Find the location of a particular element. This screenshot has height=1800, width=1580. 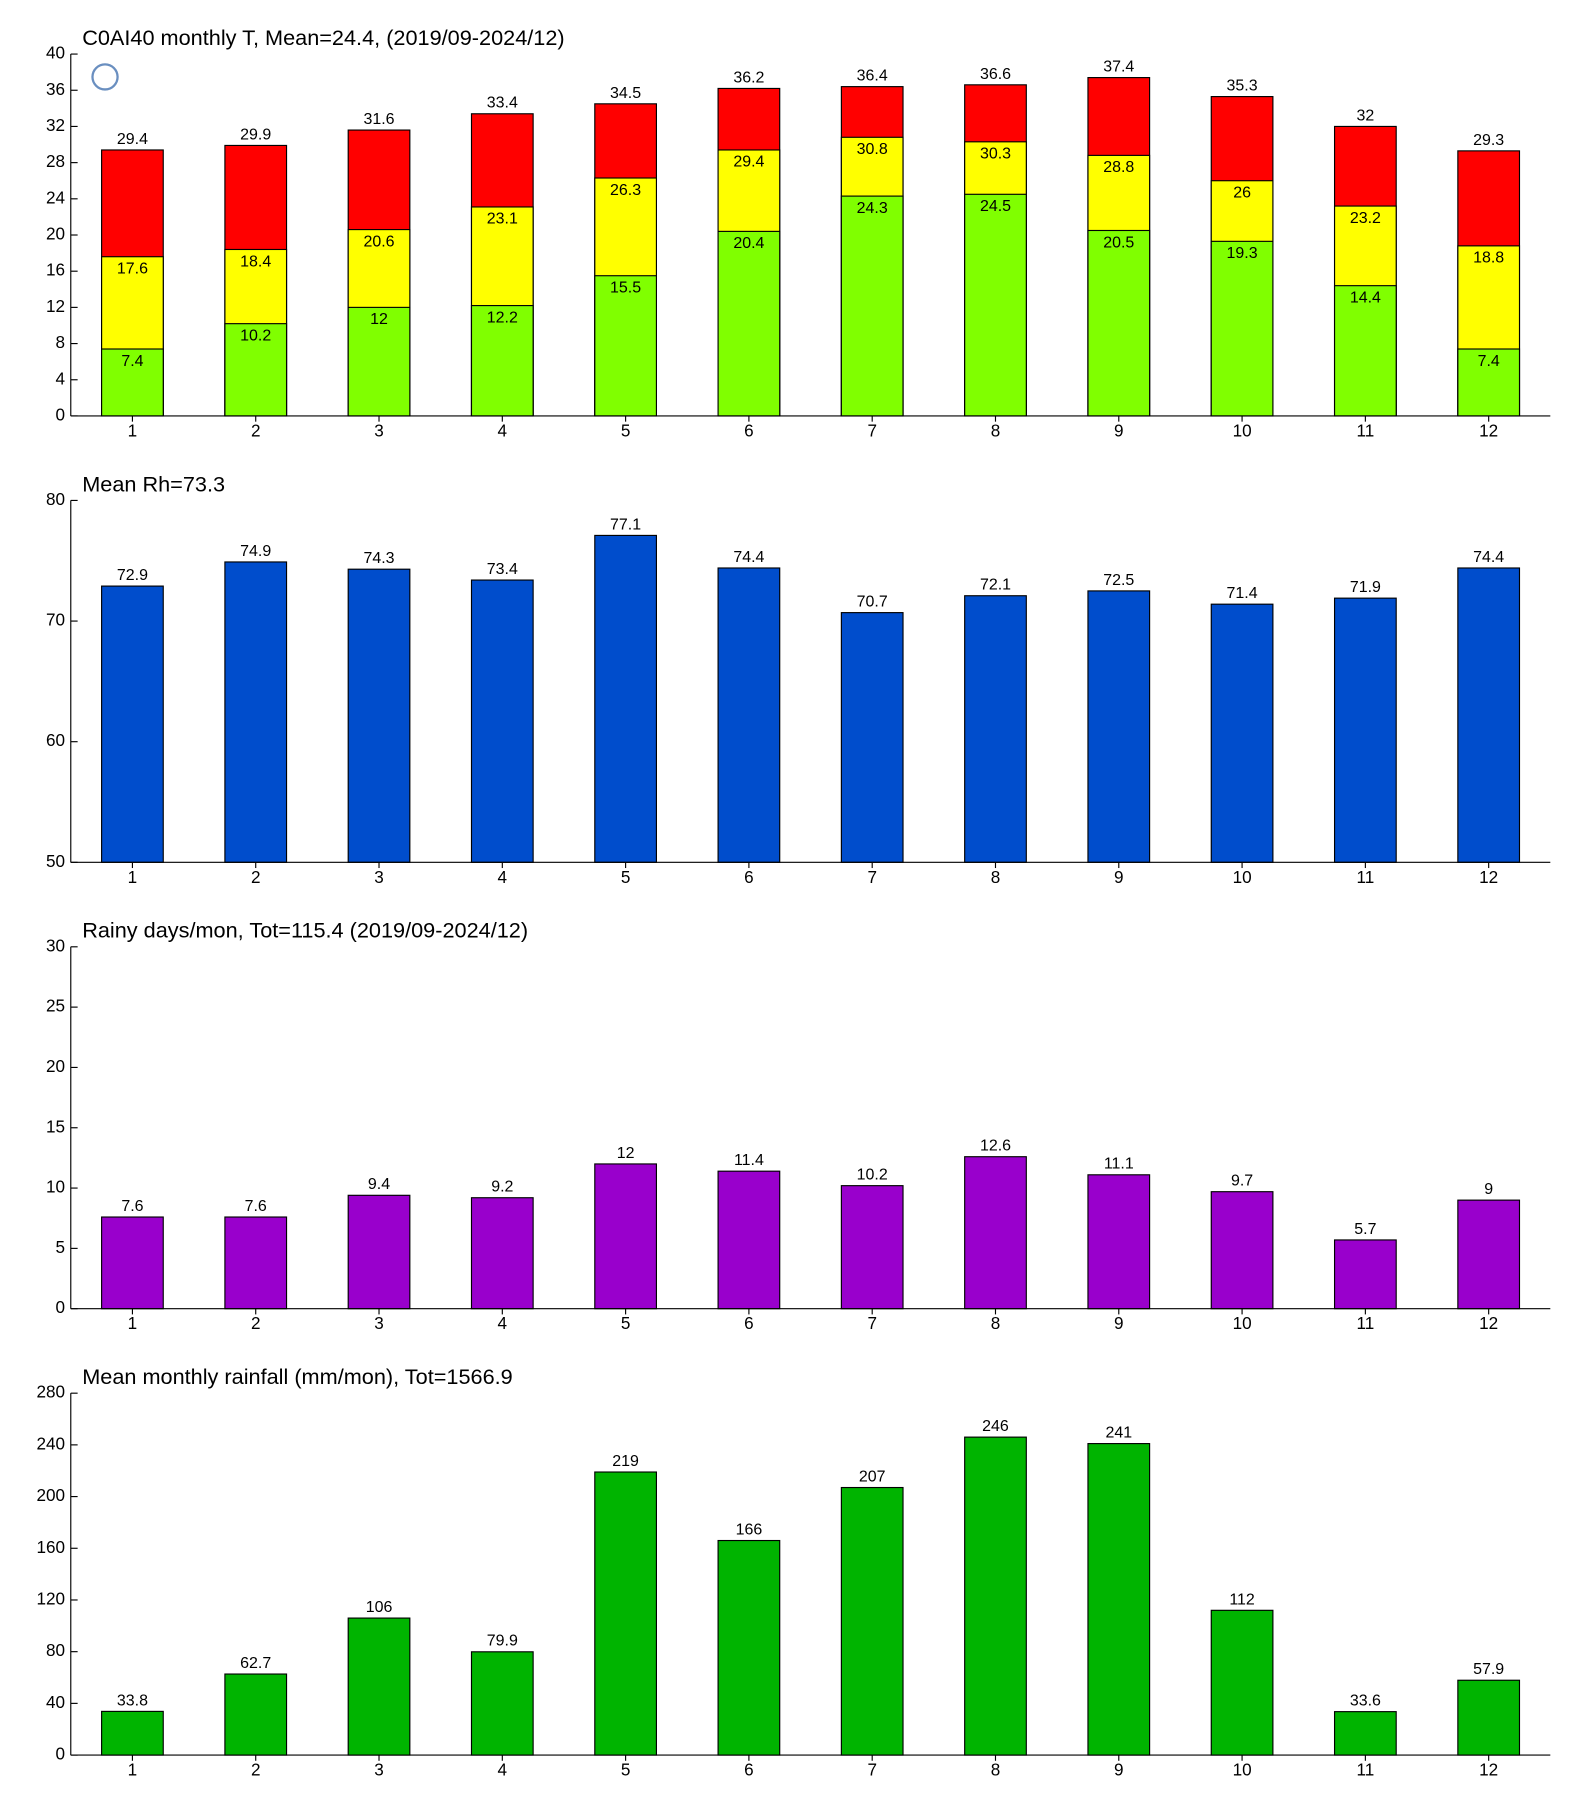

data-label: 71.4 is located at coordinates (1242, 593).